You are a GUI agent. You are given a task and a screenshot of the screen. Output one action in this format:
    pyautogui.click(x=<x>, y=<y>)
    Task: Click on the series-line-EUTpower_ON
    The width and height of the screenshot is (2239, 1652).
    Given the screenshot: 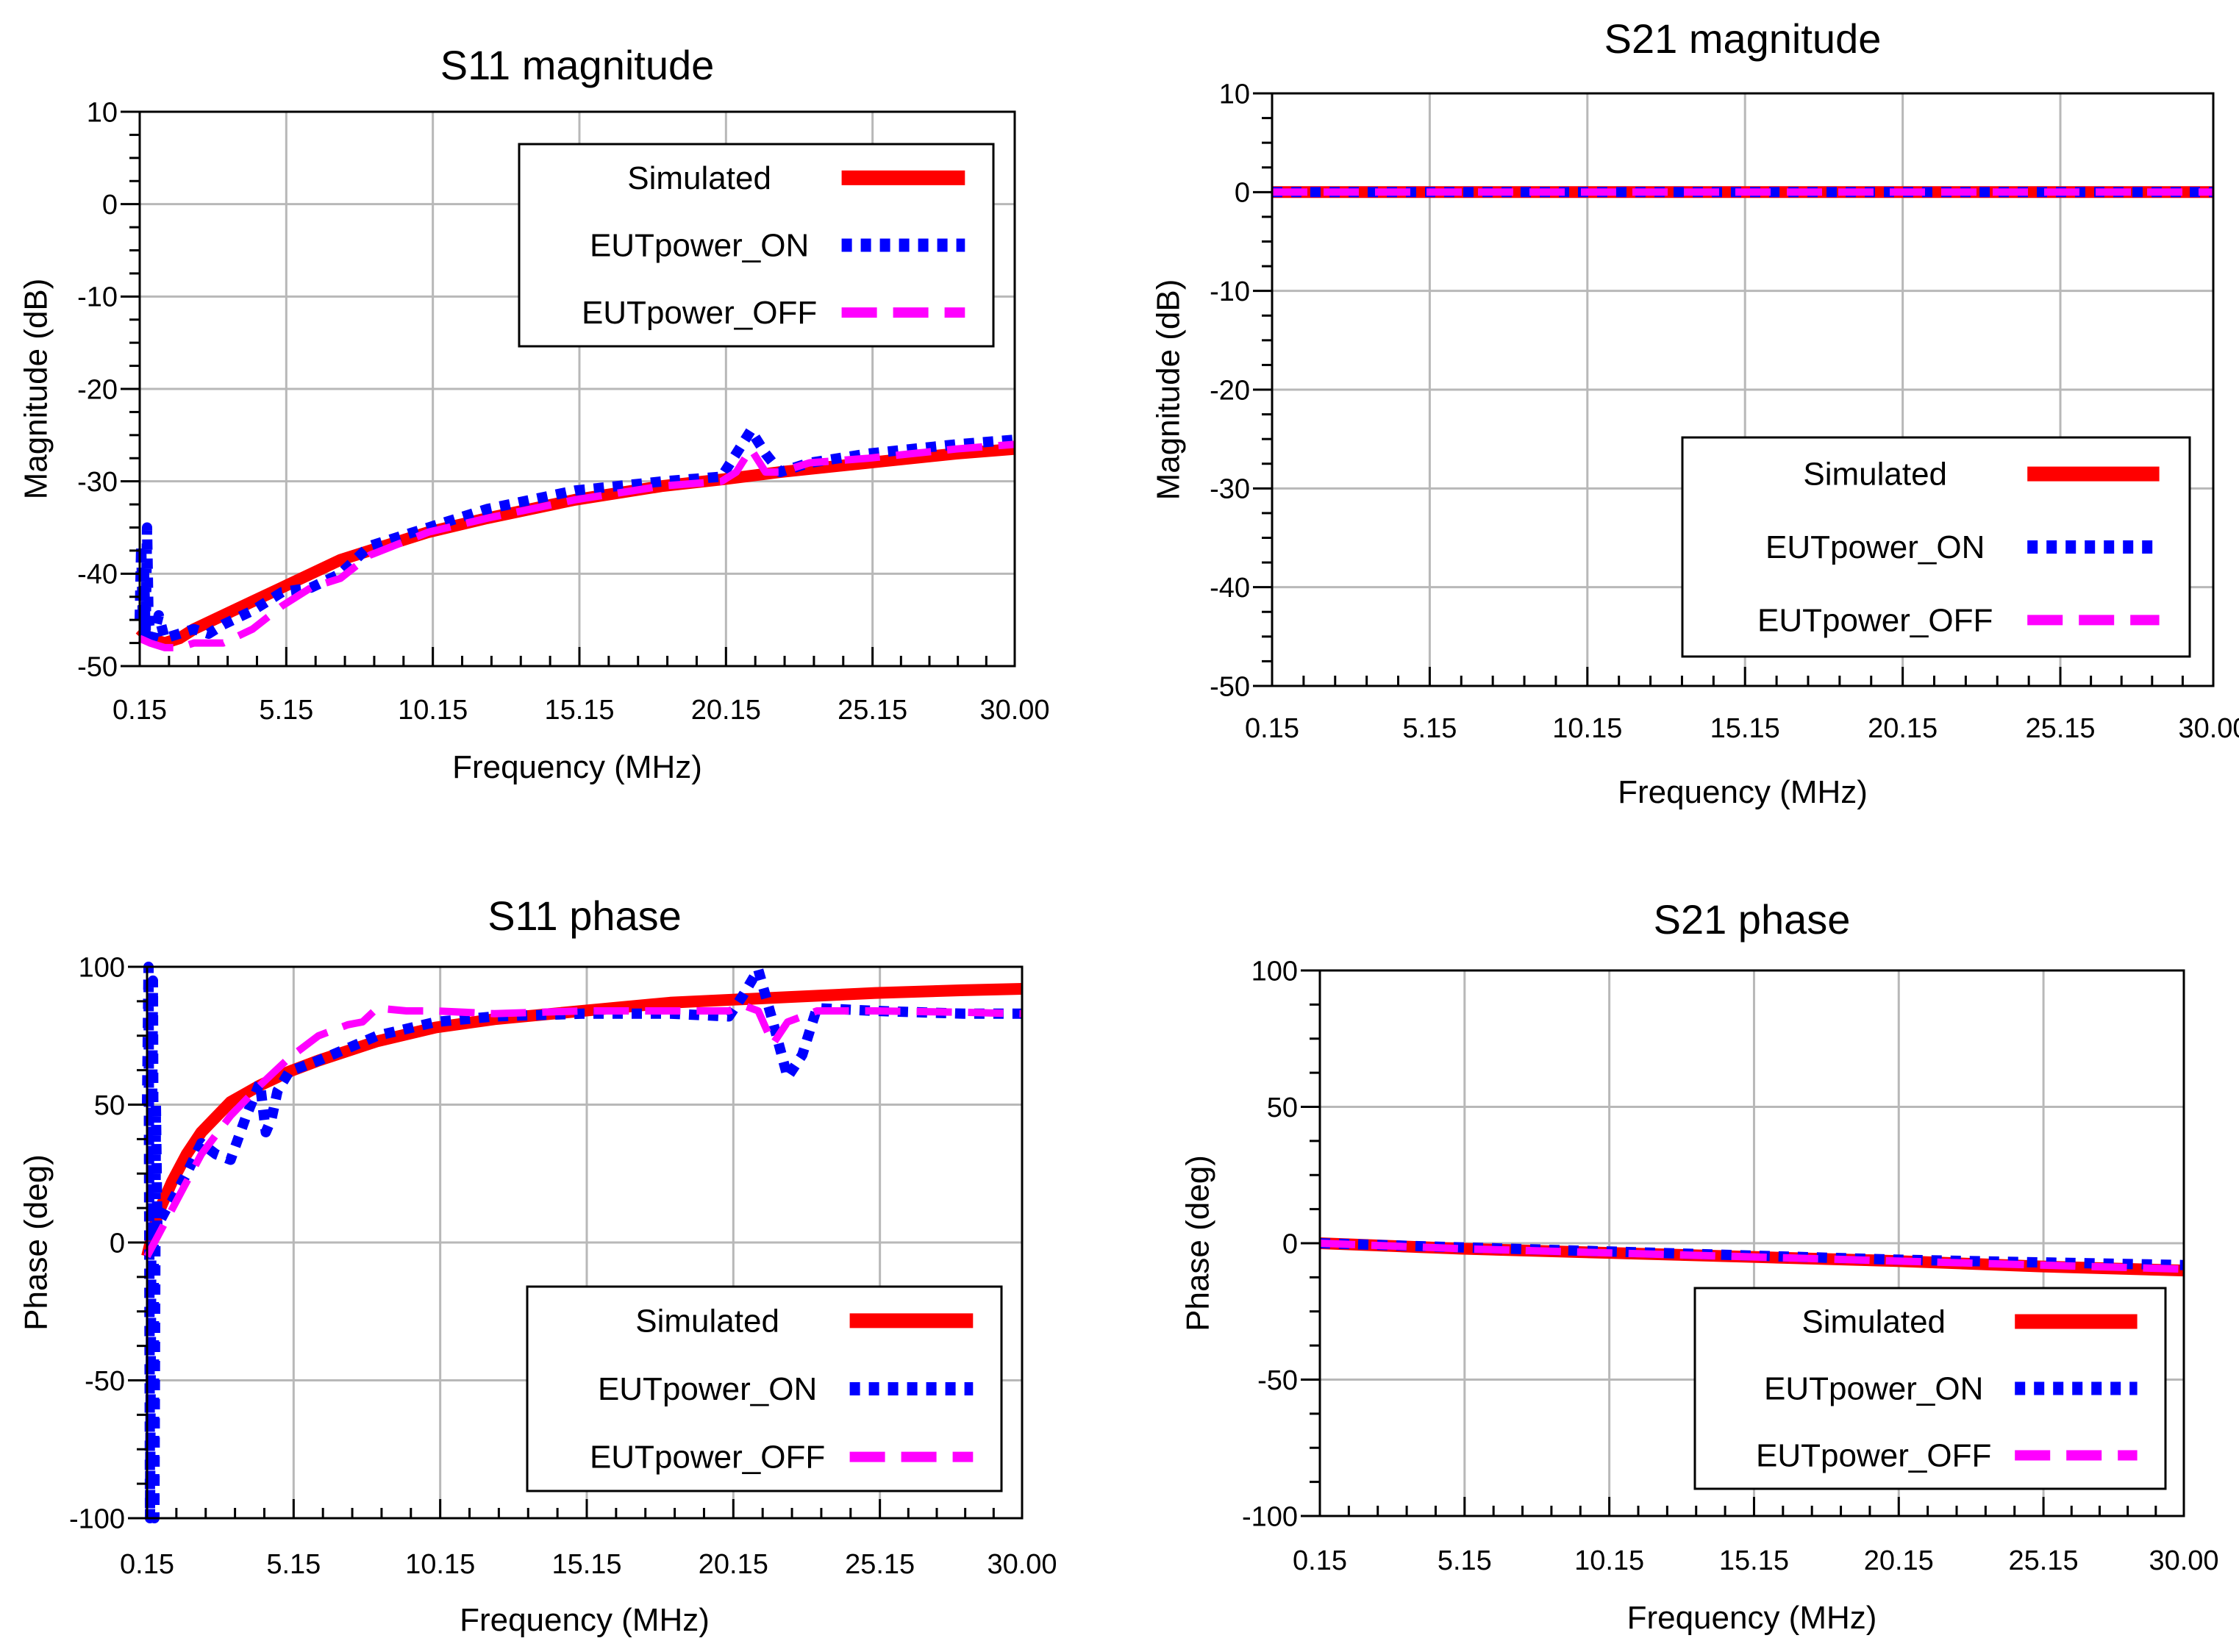 What is the action you would take?
    pyautogui.click(x=575, y=534)
    